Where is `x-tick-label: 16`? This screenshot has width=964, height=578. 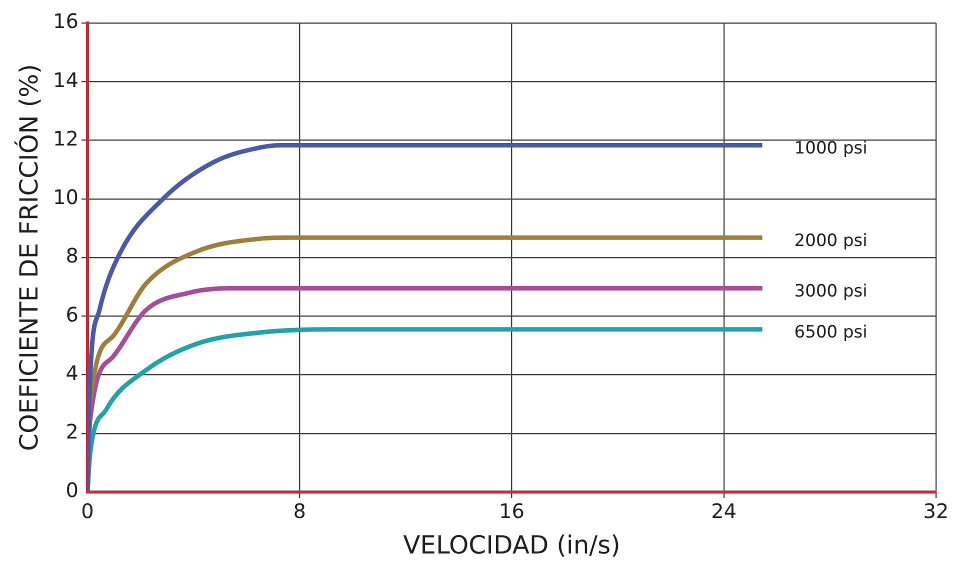 x-tick-label: 16 is located at coordinates (511, 511).